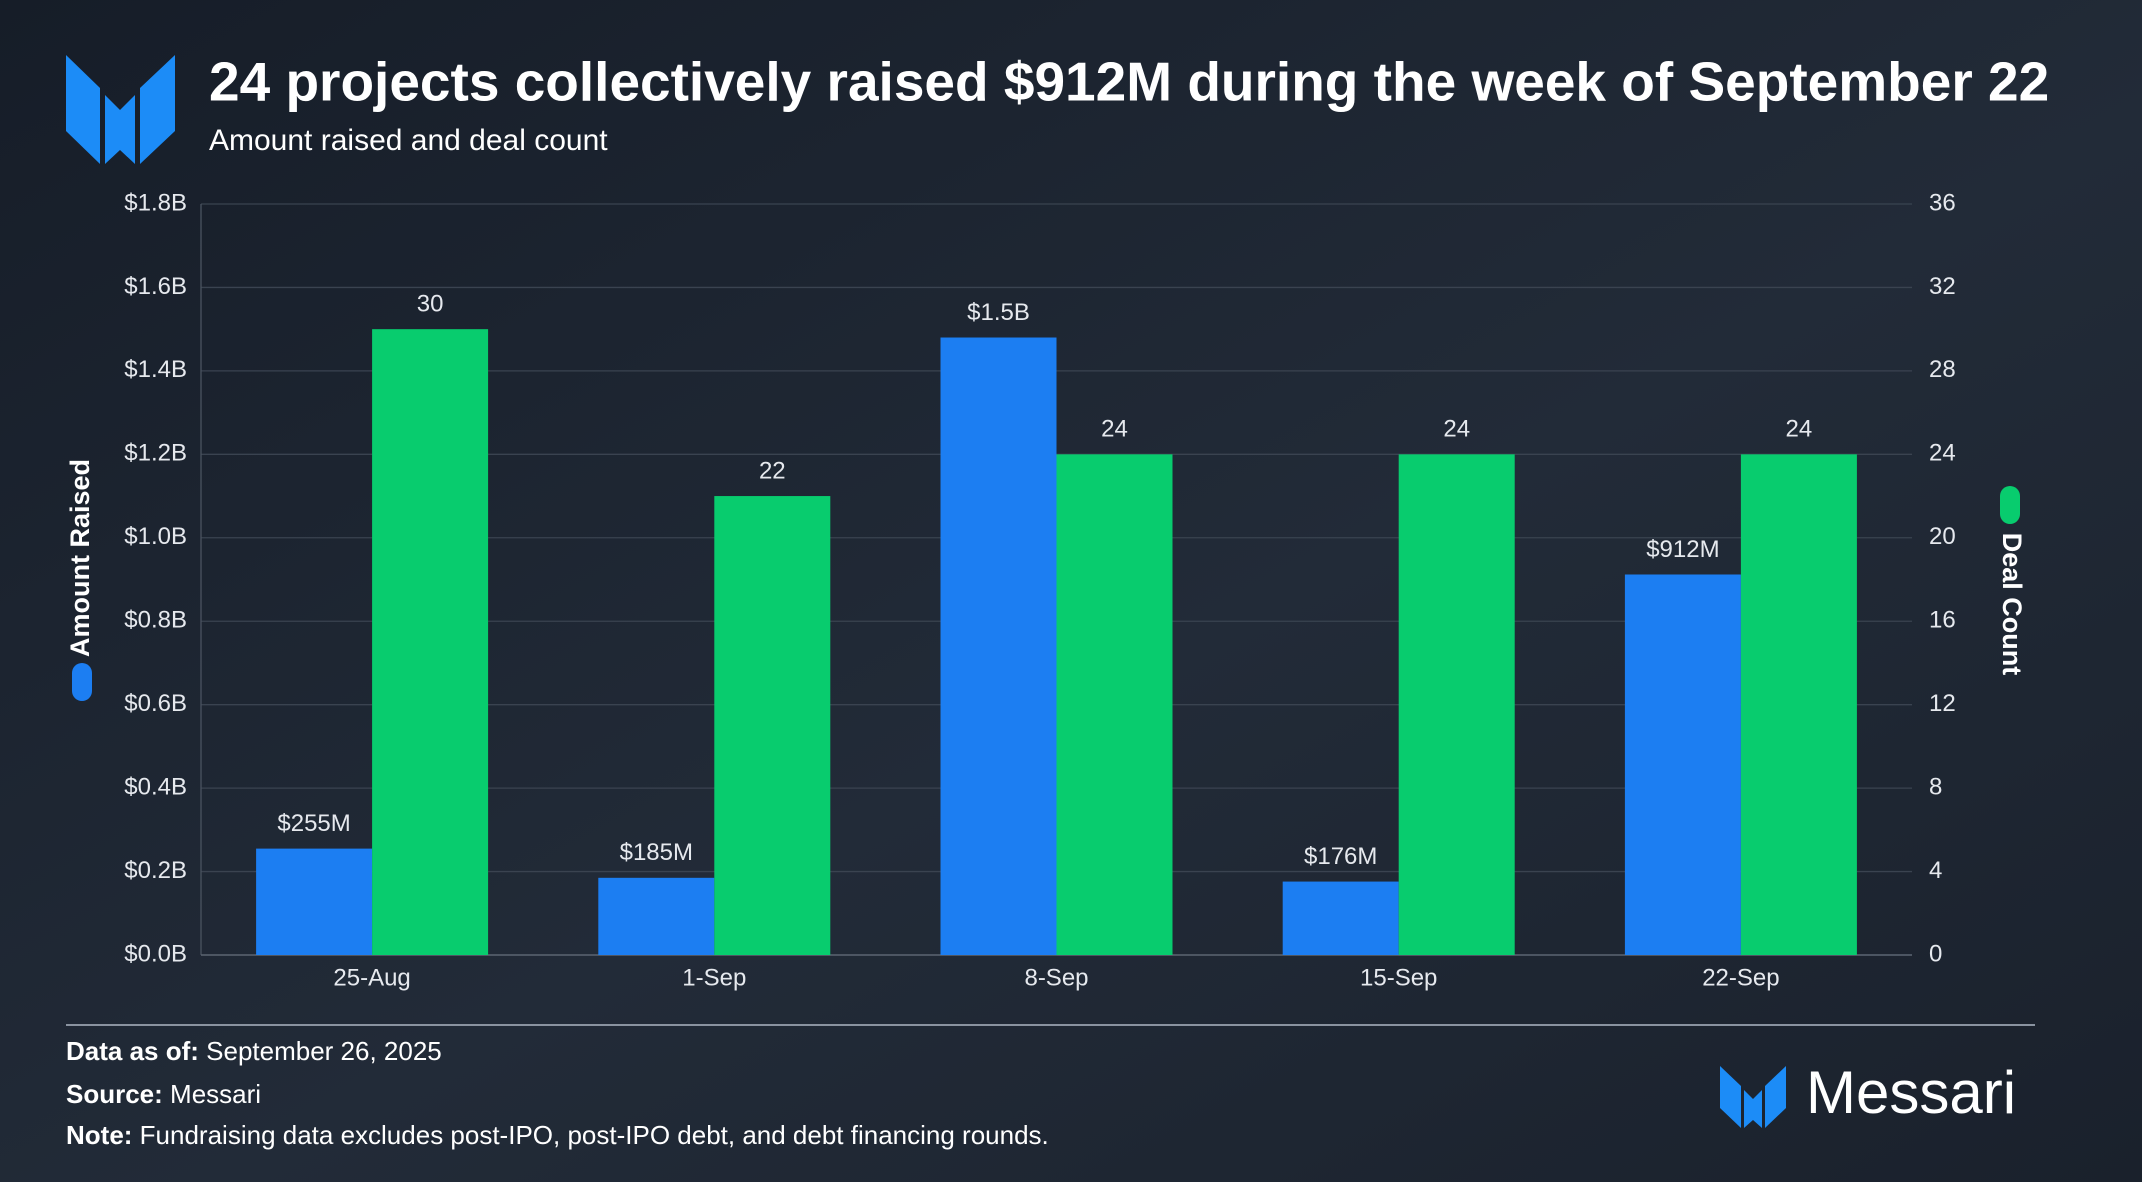  I want to click on chart-subtitle: Amount raised and deal count, so click(408, 140).